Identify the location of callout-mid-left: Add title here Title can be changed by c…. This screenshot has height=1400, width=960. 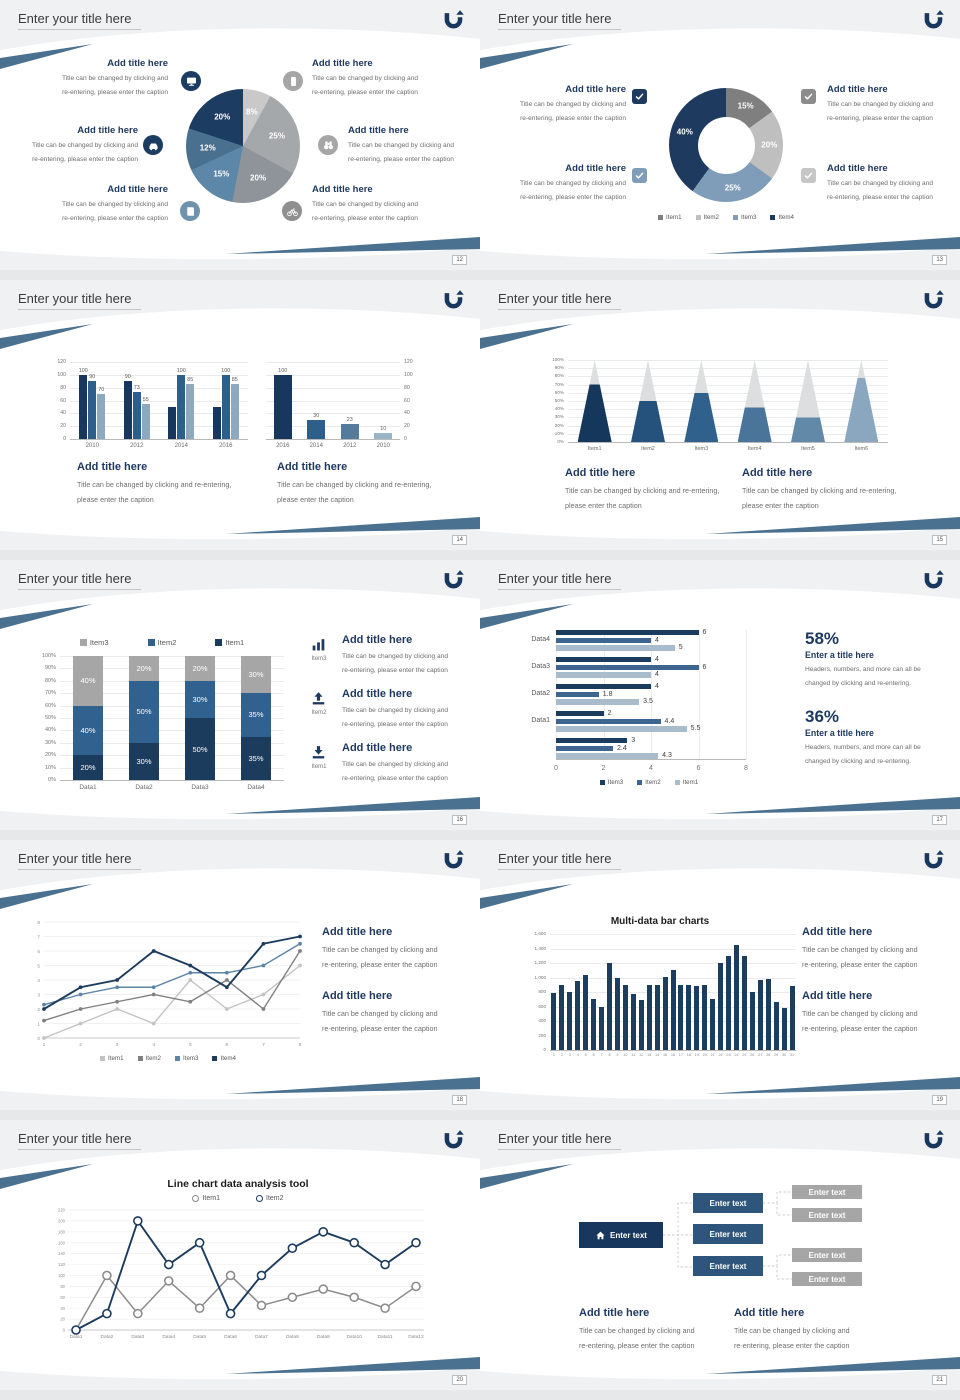
(75, 145).